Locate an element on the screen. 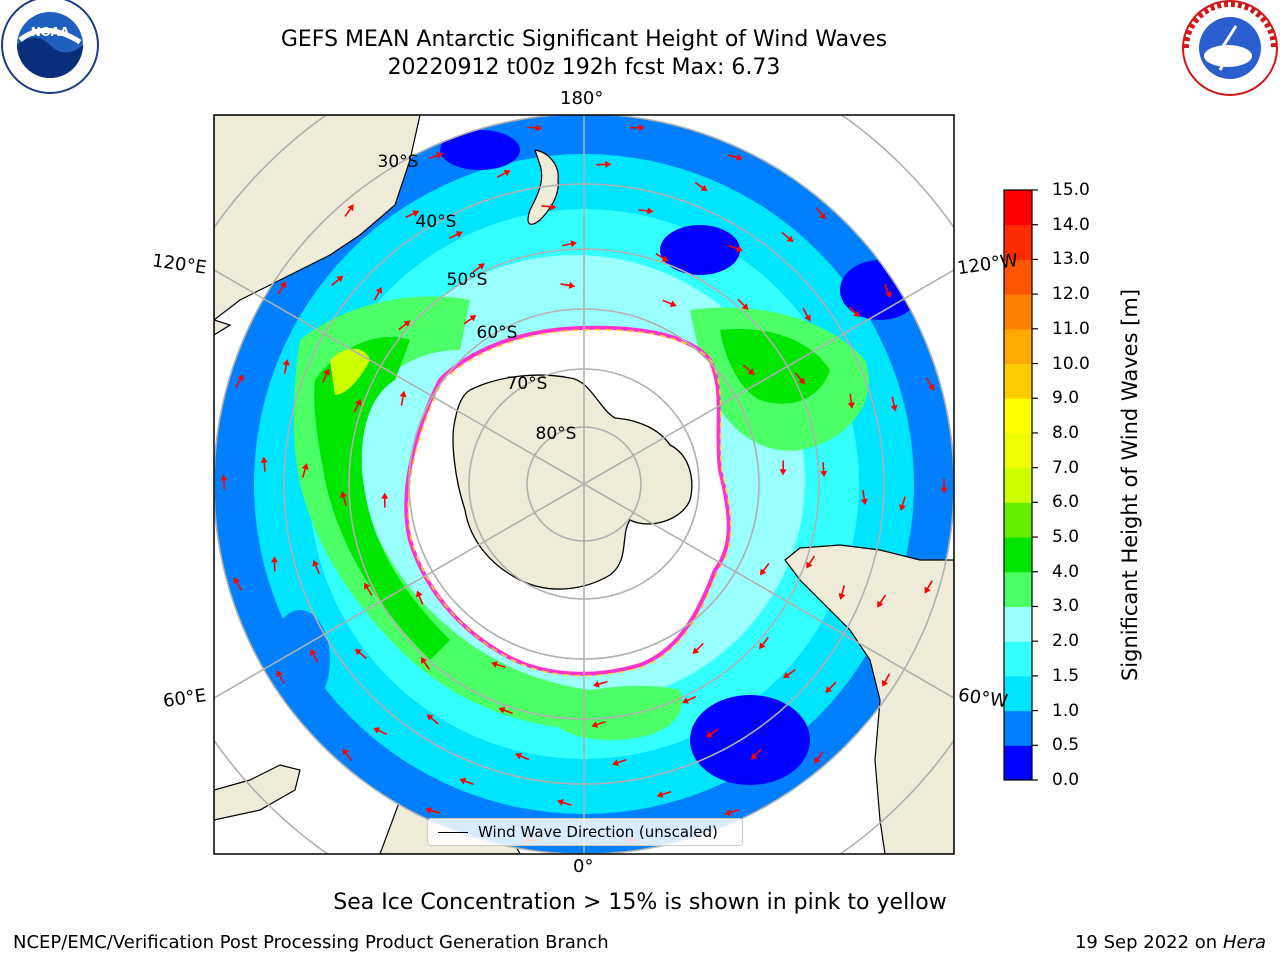 Image resolution: width=1280 pixels, height=960 pixels. colorbar-tick-label: 12.0 is located at coordinates (1071, 294).